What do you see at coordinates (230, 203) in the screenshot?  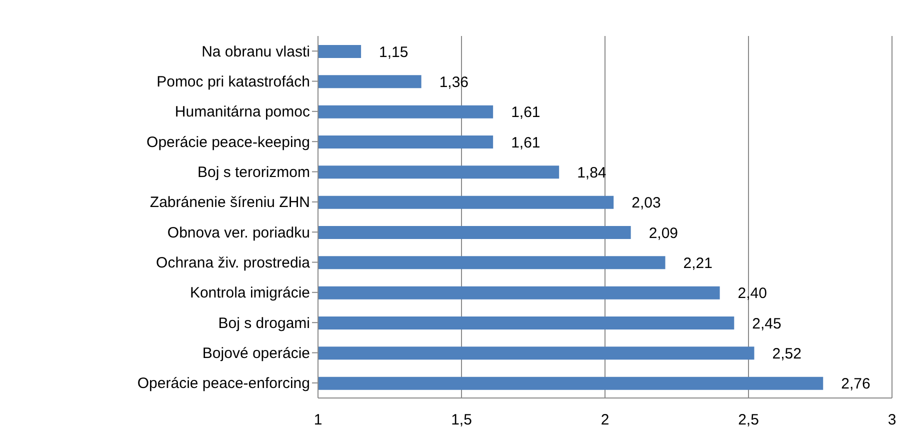 I see `y-tick-label: Zabránenie šíreniu ZHN` at bounding box center [230, 203].